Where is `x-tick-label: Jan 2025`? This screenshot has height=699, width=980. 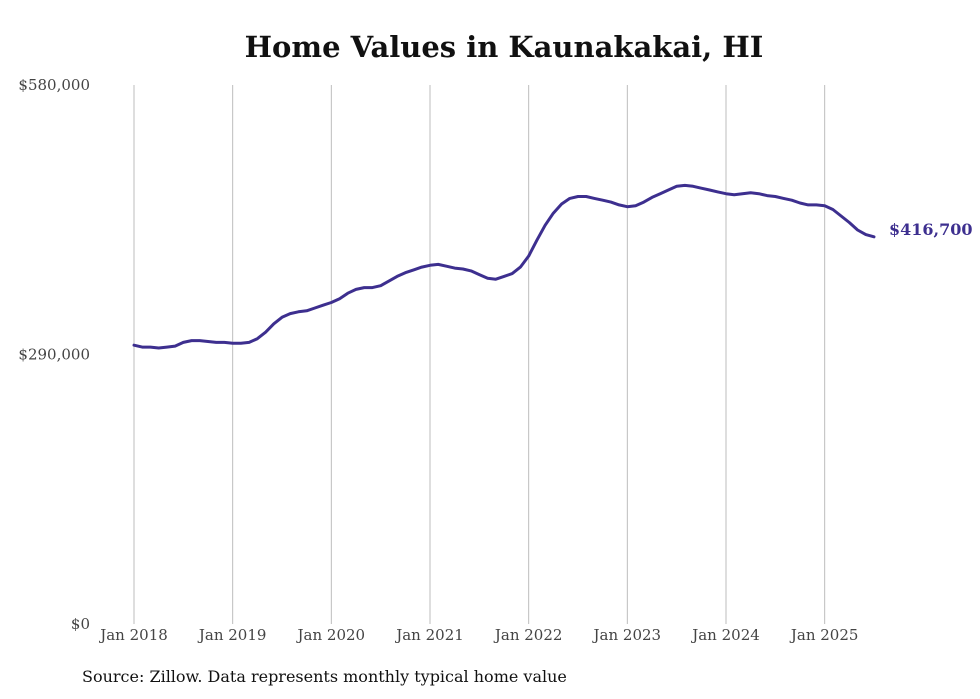
x-tick-label: Jan 2025 is located at coordinates (824, 635).